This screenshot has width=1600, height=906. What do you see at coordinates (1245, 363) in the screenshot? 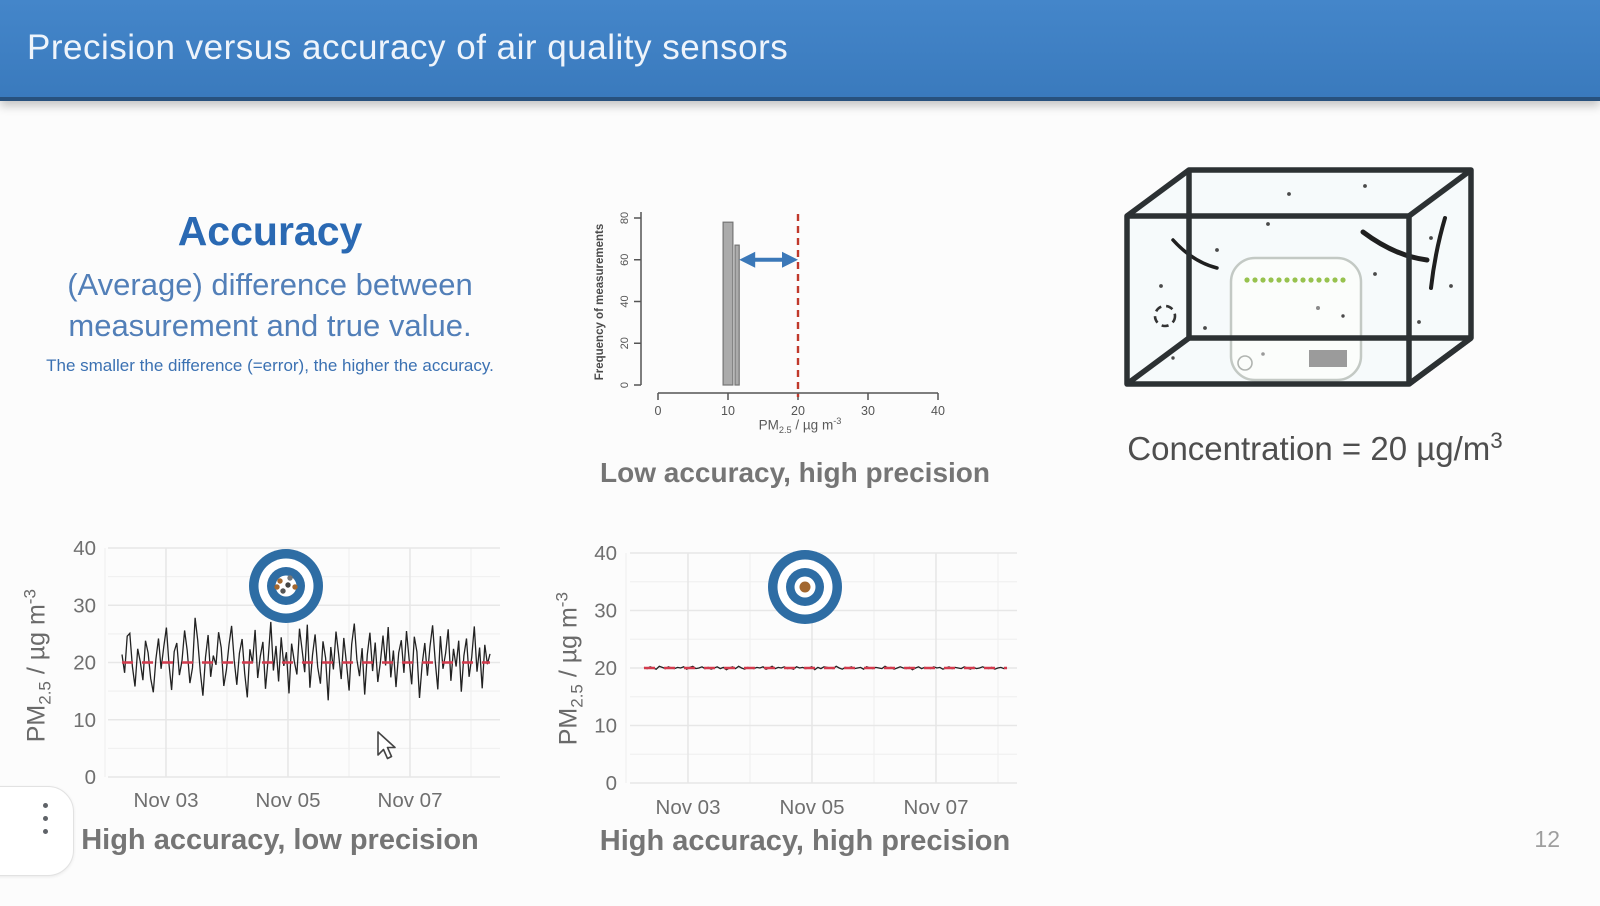
I see `sensor-logo` at bounding box center [1245, 363].